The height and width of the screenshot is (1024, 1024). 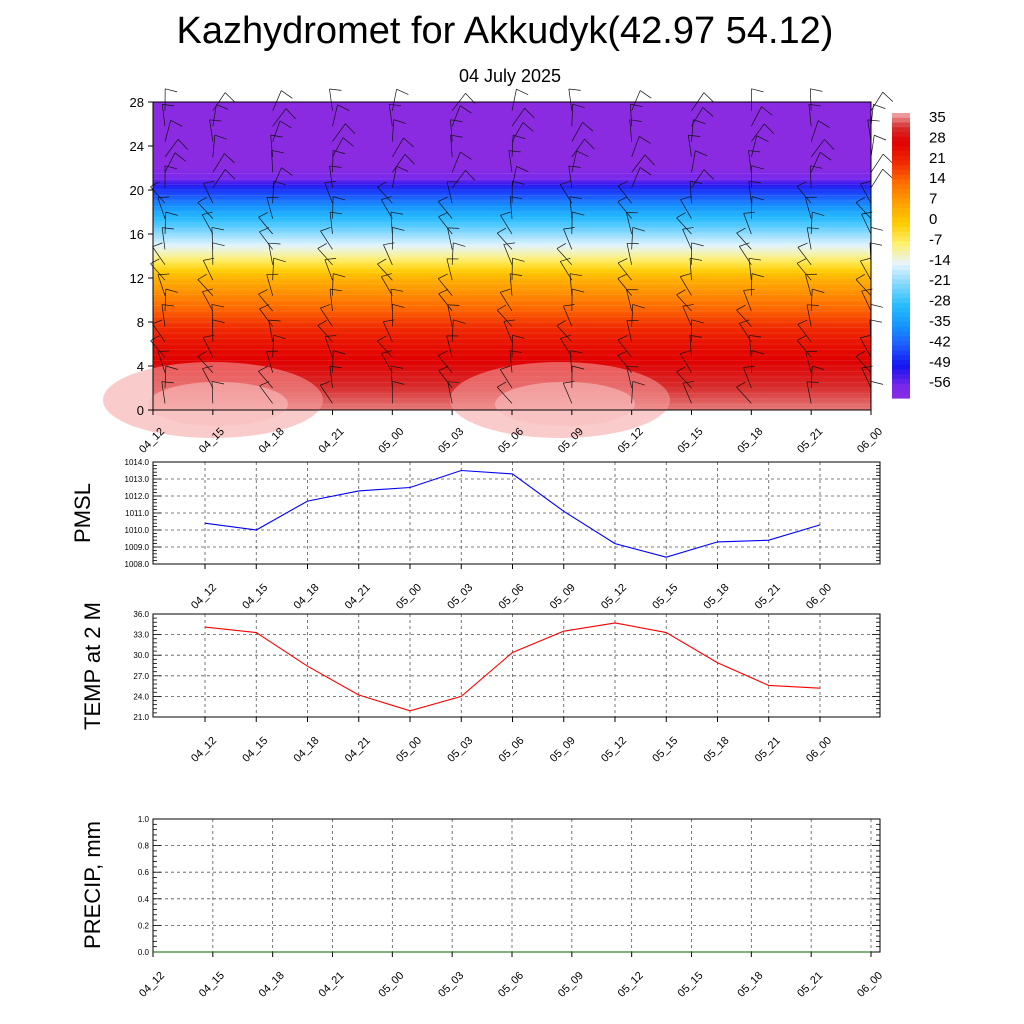 What do you see at coordinates (140, 410) in the screenshot?
I see `y-tick-label: 0` at bounding box center [140, 410].